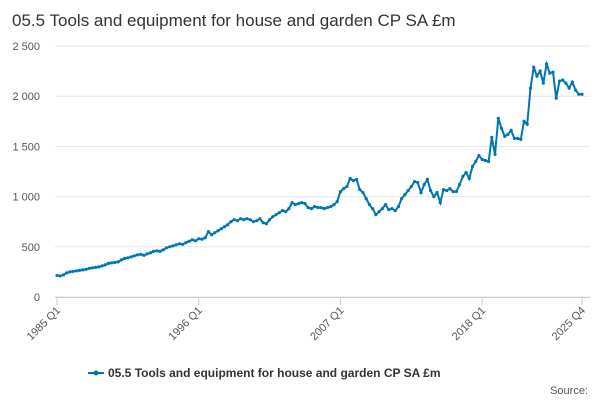 This screenshot has height=400, width=600. I want to click on legend-marker, so click(96, 373).